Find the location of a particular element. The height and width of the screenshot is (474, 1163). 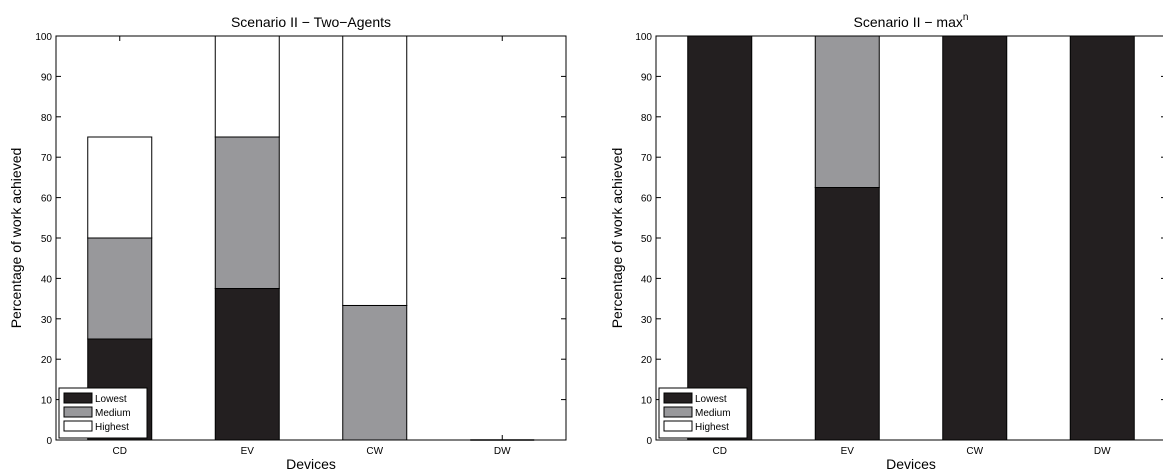

chart-2-xtick-label: CW is located at coordinates (974, 451).